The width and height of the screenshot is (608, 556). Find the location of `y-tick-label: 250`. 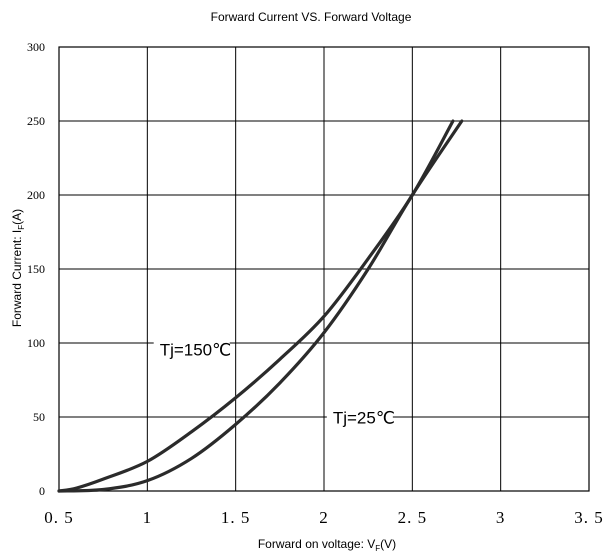

y-tick-label: 250 is located at coordinates (36, 121).